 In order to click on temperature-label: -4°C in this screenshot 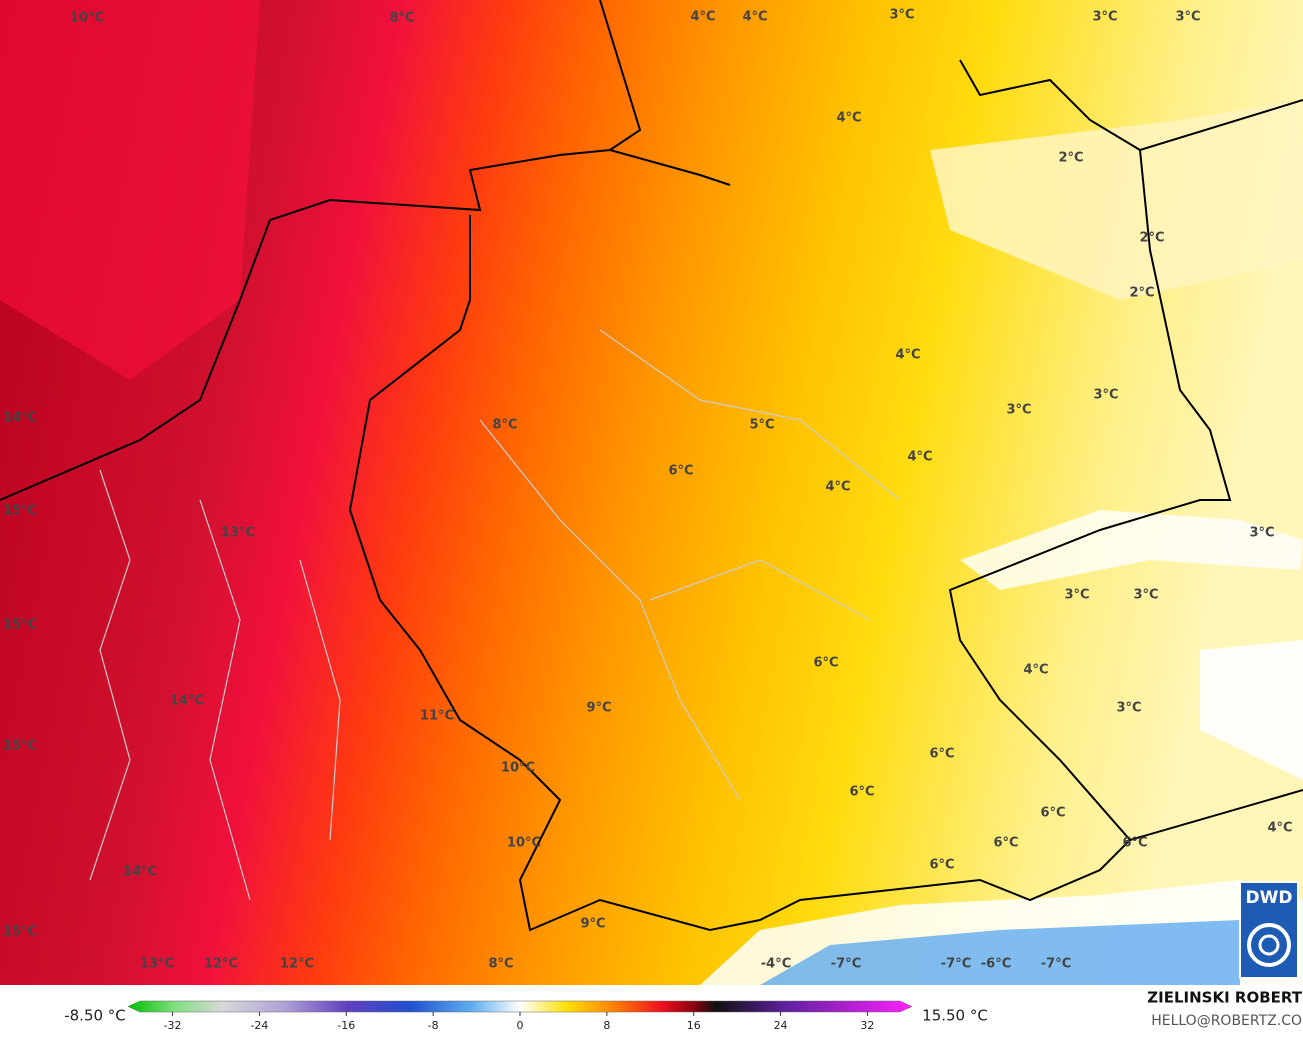, I will do `click(776, 964)`.